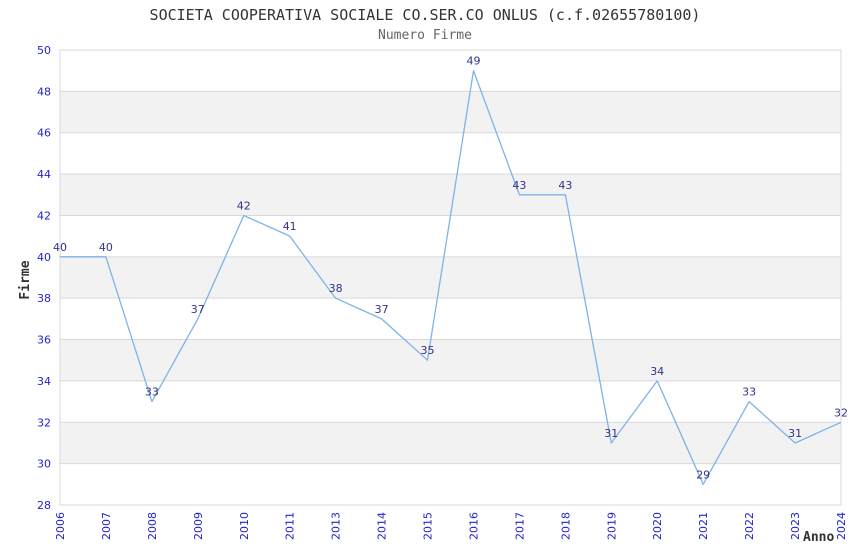 Image resolution: width=850 pixels, height=550 pixels. I want to click on y-tick-label: 38, so click(44, 298).